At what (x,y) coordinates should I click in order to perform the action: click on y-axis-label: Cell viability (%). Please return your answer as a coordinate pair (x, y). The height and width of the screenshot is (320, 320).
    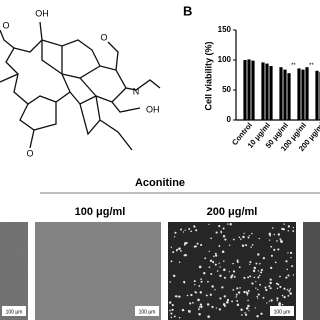
    Looking at the image, I should click on (208, 75).